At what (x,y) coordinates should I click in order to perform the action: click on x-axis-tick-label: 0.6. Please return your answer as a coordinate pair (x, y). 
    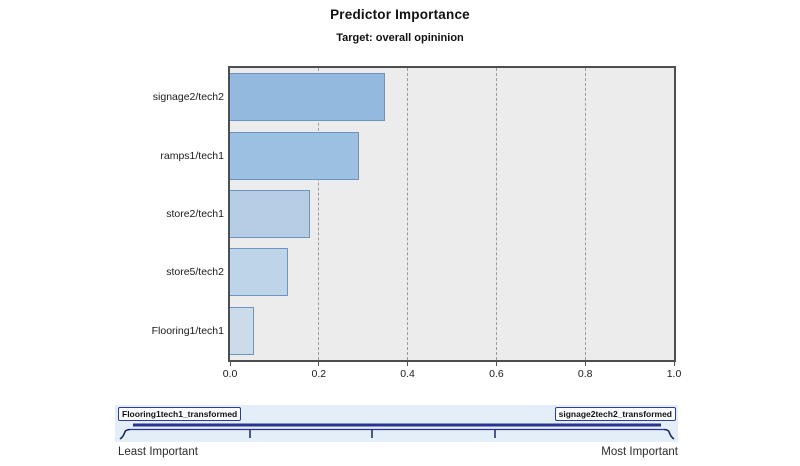
    Looking at the image, I should click on (496, 374).